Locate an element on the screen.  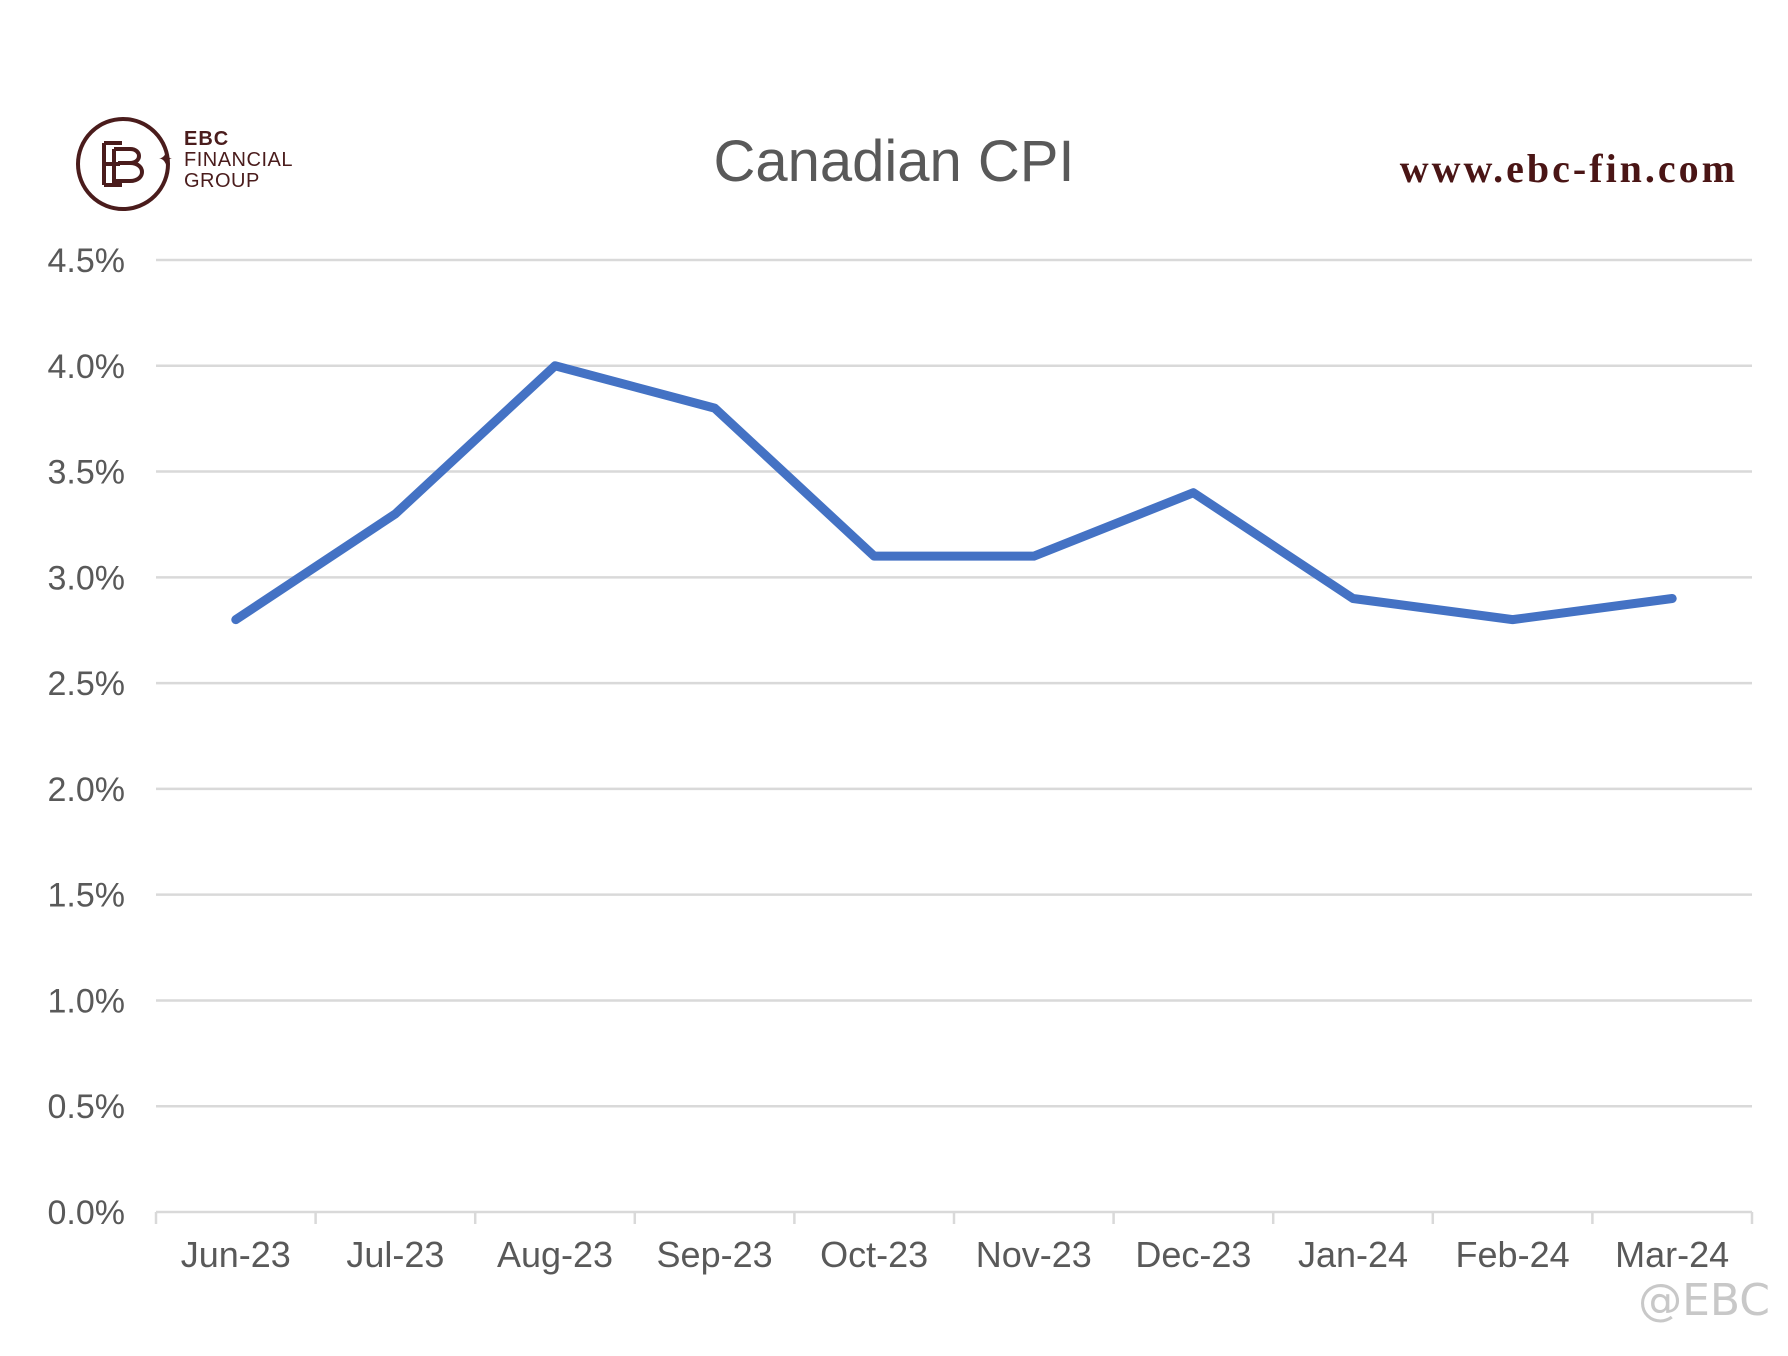
logo-line-group: GROUP is located at coordinates (222, 181).